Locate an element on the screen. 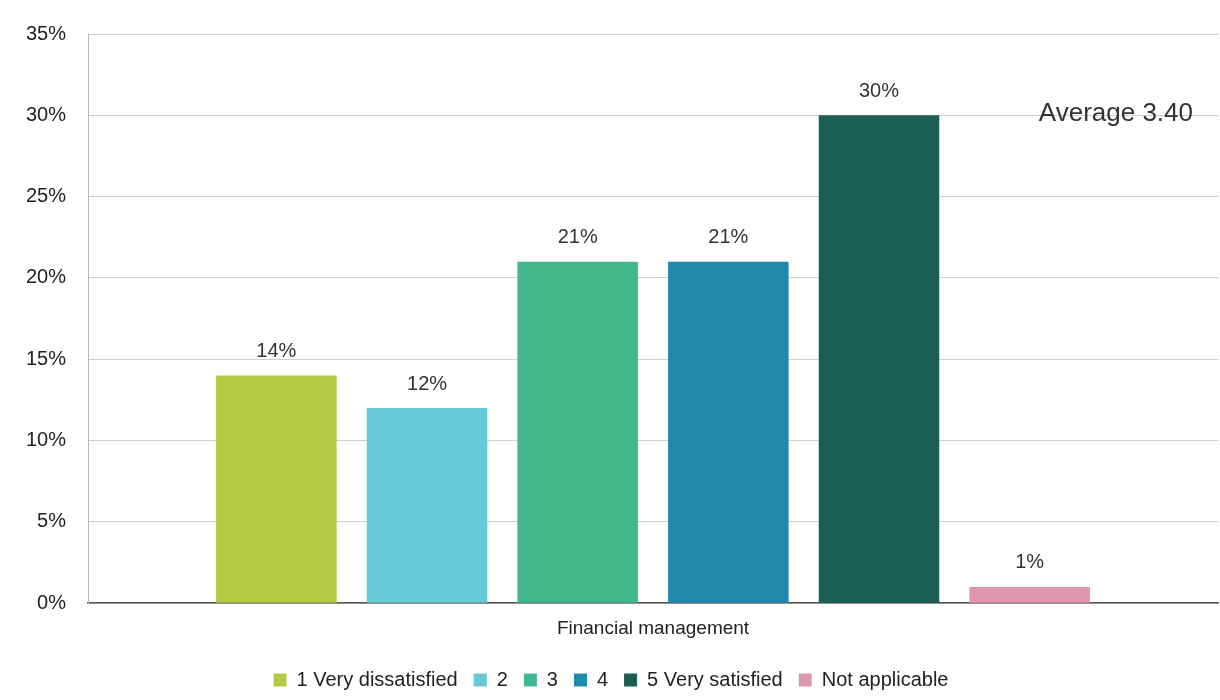 The image size is (1220, 700). y-tick-label: 5% is located at coordinates (52, 520).